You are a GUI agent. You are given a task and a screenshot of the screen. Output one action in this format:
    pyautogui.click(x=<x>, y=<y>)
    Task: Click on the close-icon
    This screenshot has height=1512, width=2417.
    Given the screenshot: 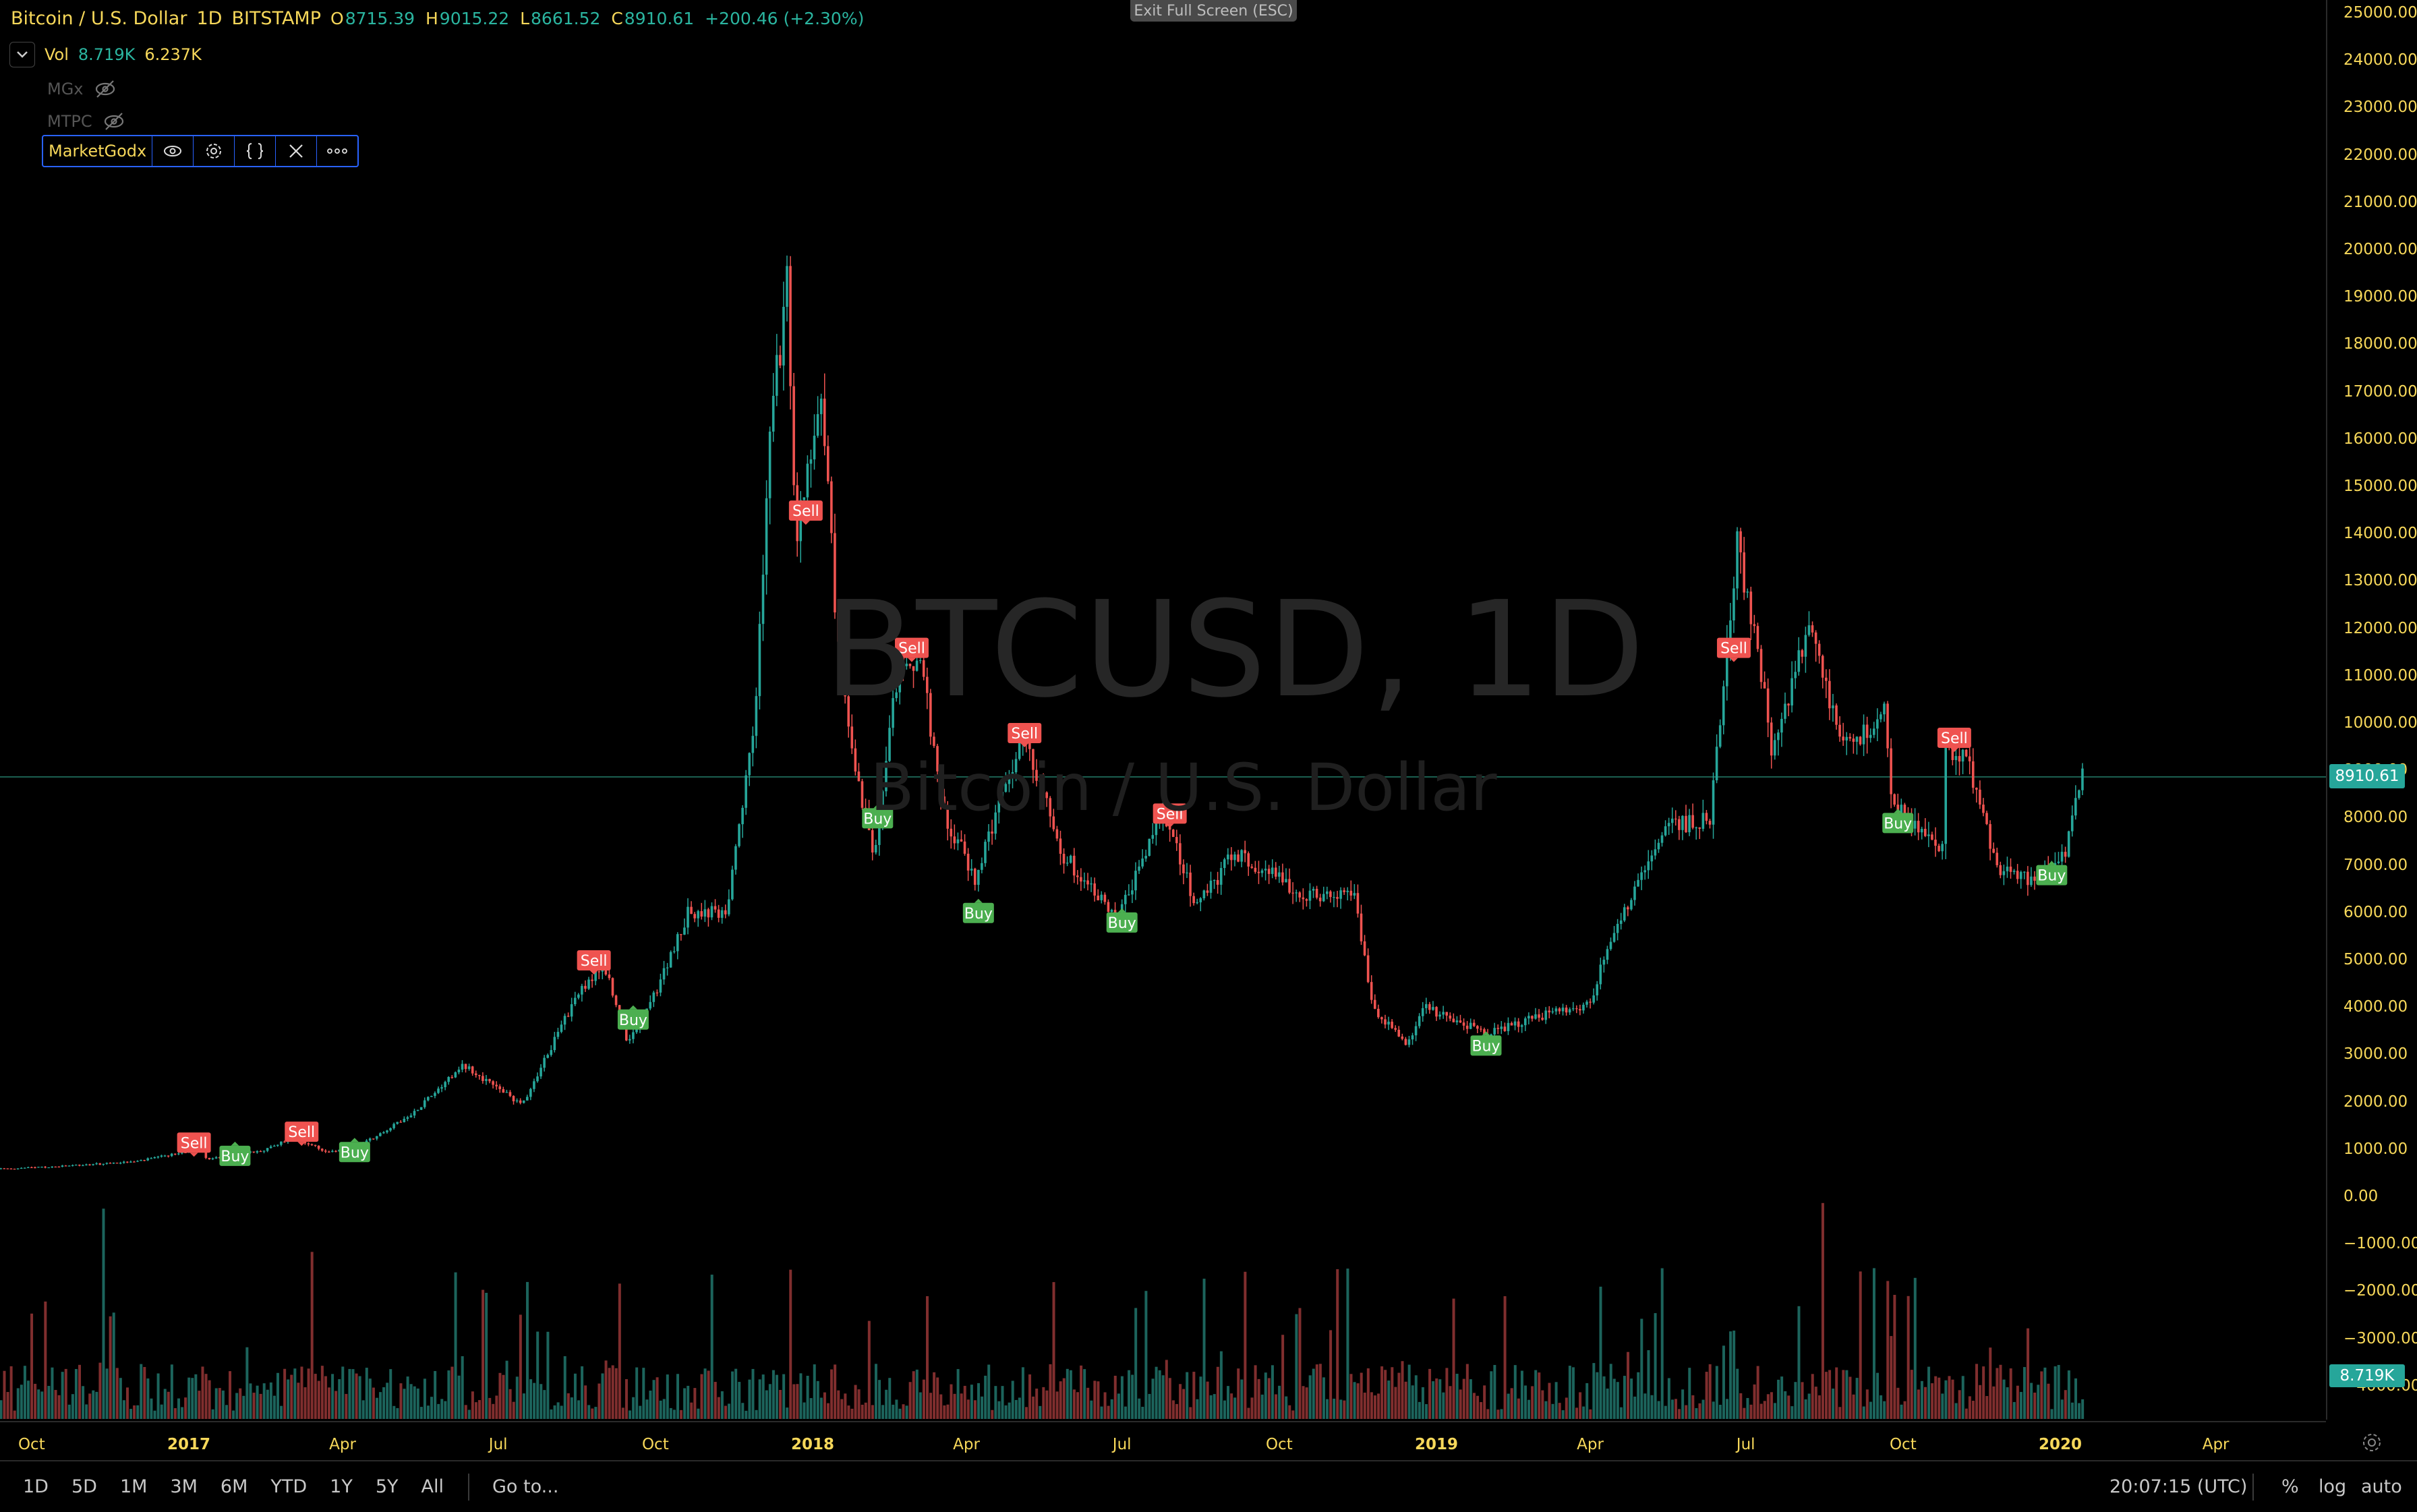 What is the action you would take?
    pyautogui.click(x=297, y=151)
    